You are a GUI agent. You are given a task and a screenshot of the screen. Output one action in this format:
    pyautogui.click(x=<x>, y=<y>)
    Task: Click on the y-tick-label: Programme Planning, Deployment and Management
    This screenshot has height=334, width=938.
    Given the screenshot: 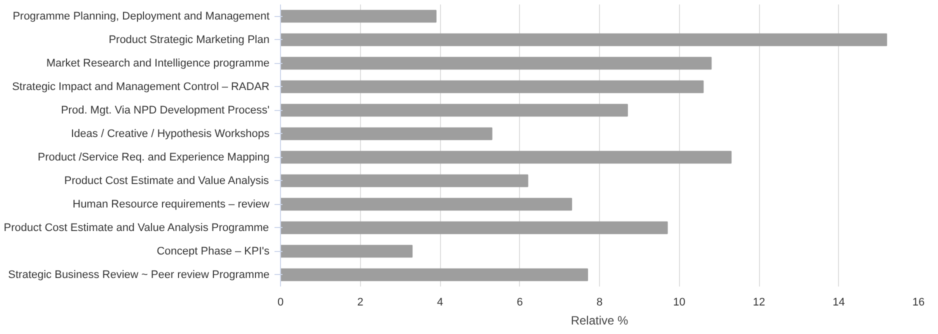 What is the action you would take?
    pyautogui.click(x=141, y=16)
    